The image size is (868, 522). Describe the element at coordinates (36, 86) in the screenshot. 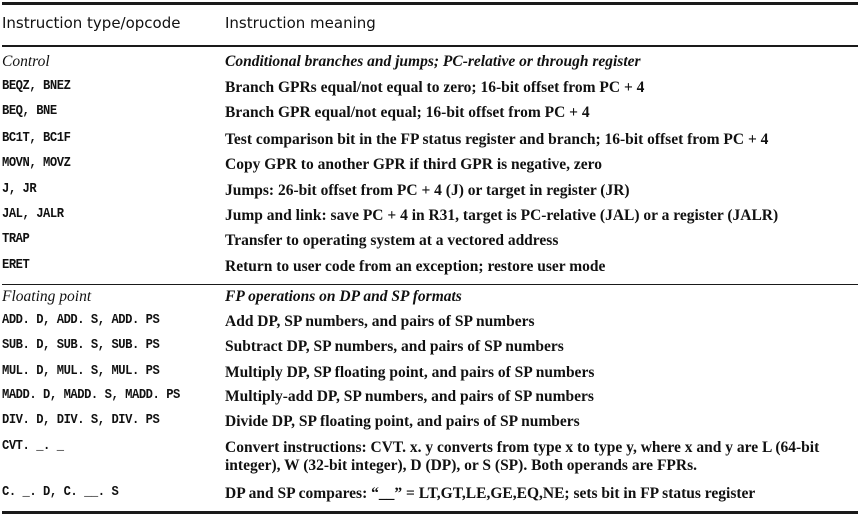

I see `opcode-cell: BEQZ, BNEZ` at that location.